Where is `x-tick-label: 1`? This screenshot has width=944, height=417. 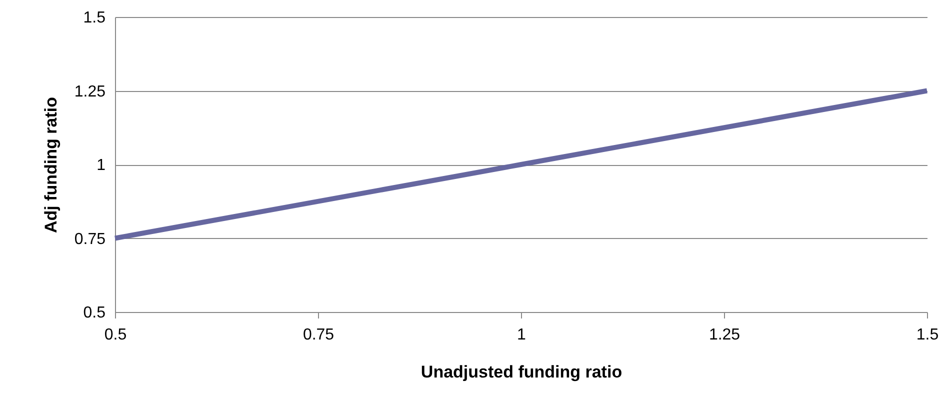 x-tick-label: 1 is located at coordinates (521, 335).